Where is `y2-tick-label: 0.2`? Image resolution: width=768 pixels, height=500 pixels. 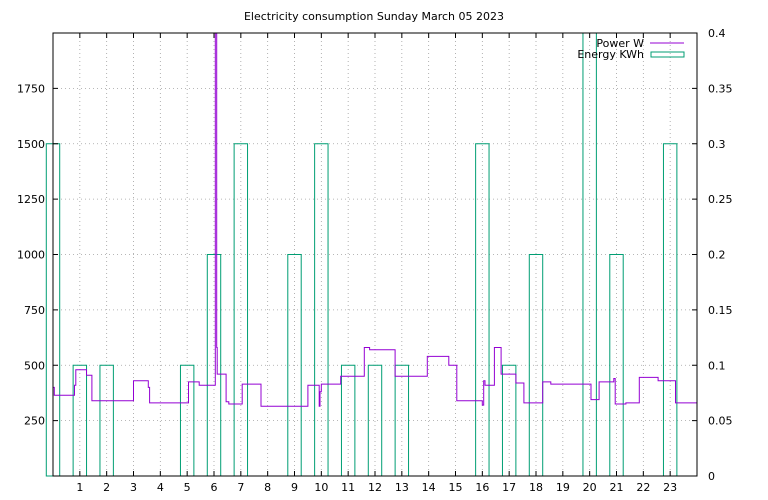 y2-tick-label: 0.2 is located at coordinates (717, 255).